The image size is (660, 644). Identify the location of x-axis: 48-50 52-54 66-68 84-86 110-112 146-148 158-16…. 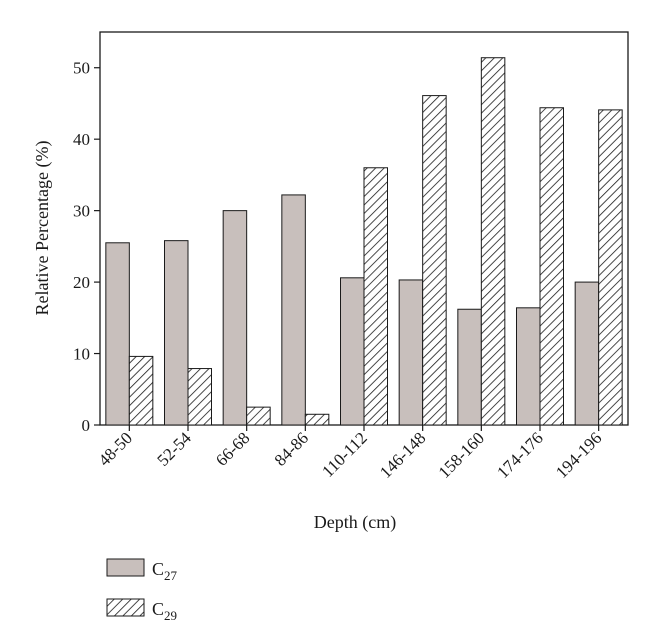
(350, 453).